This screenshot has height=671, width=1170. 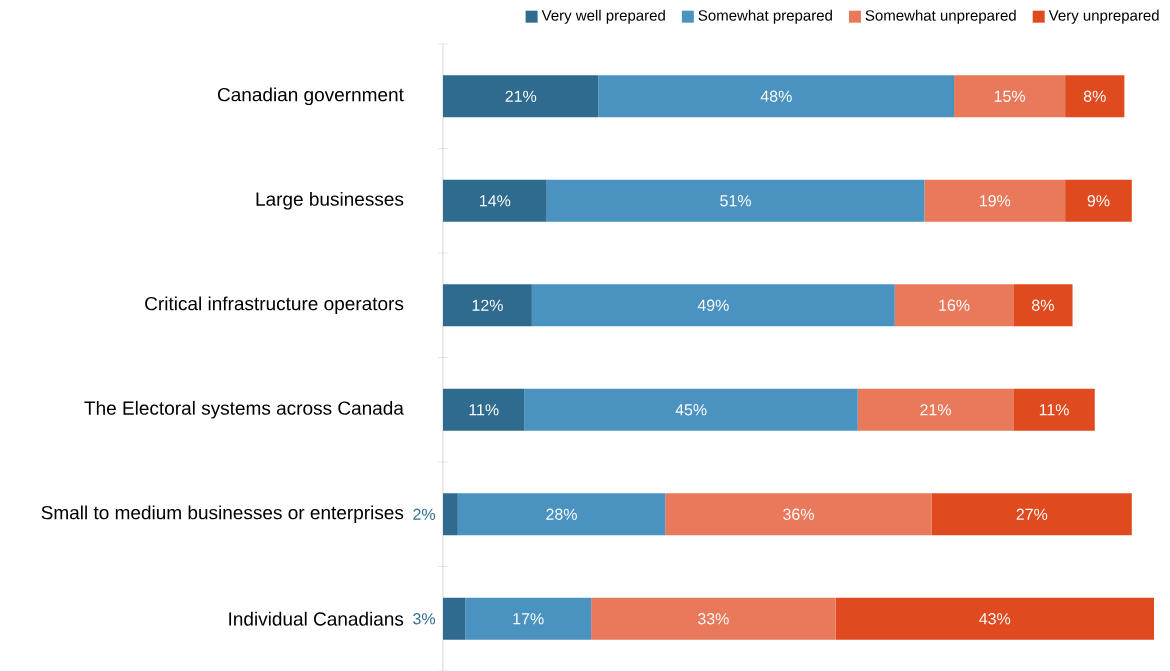 I want to click on data-label: 33%, so click(x=713, y=619).